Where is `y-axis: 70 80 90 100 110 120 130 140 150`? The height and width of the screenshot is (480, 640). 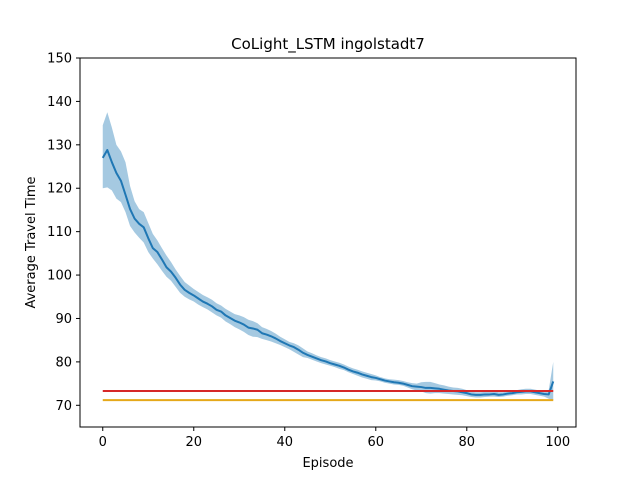 y-axis: 70 80 90 100 110 120 130 140 150 is located at coordinates (63, 233).